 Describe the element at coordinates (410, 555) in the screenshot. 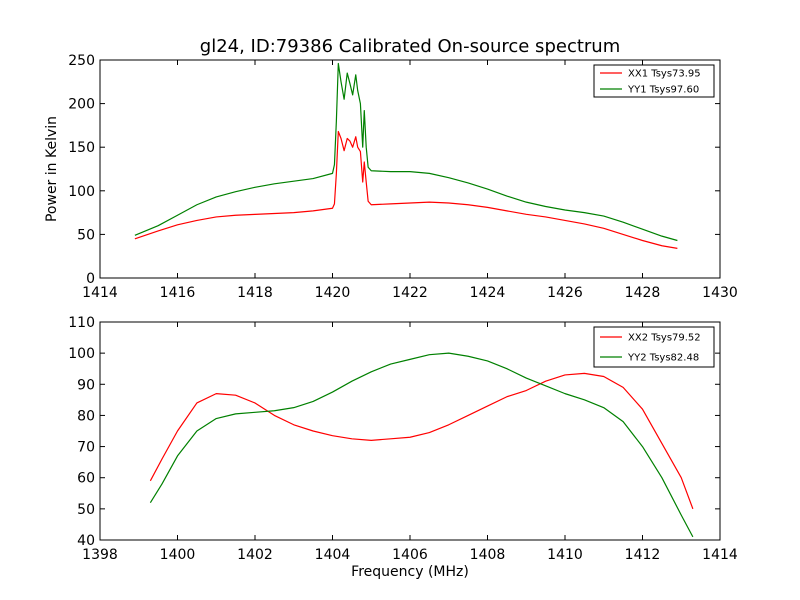

I see `x-tick-label-2-4: 1406` at that location.